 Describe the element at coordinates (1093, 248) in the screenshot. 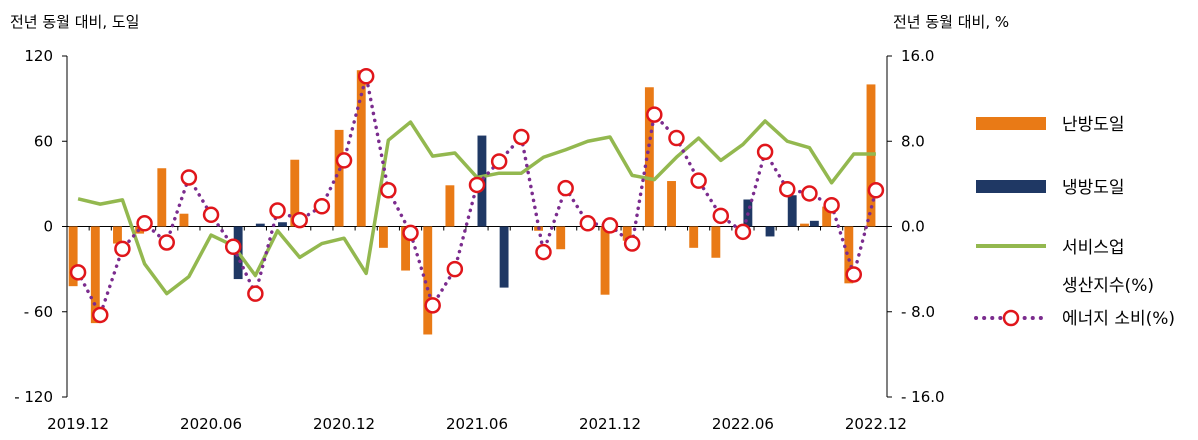

I see `legend-service-label-line1: 서비스업` at that location.